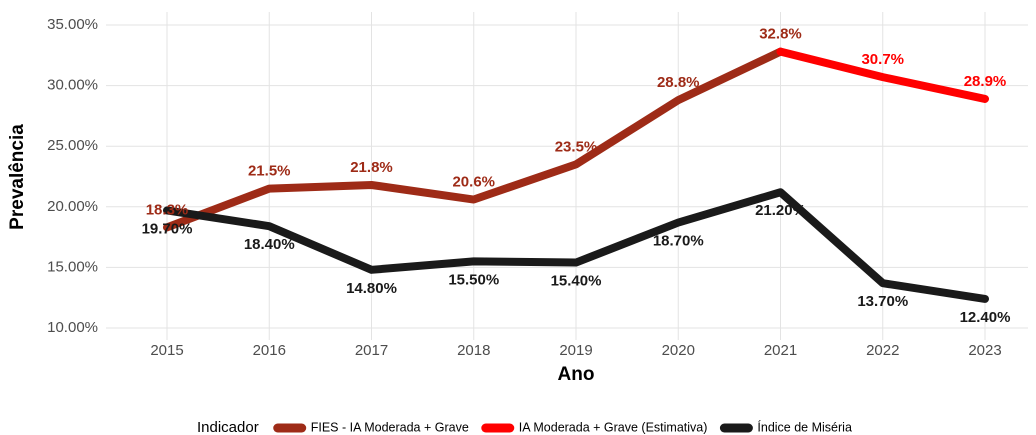 This screenshot has width=1036, height=435. Describe the element at coordinates (804, 426) in the screenshot. I see `legend-label: Índice de Miséria` at that location.